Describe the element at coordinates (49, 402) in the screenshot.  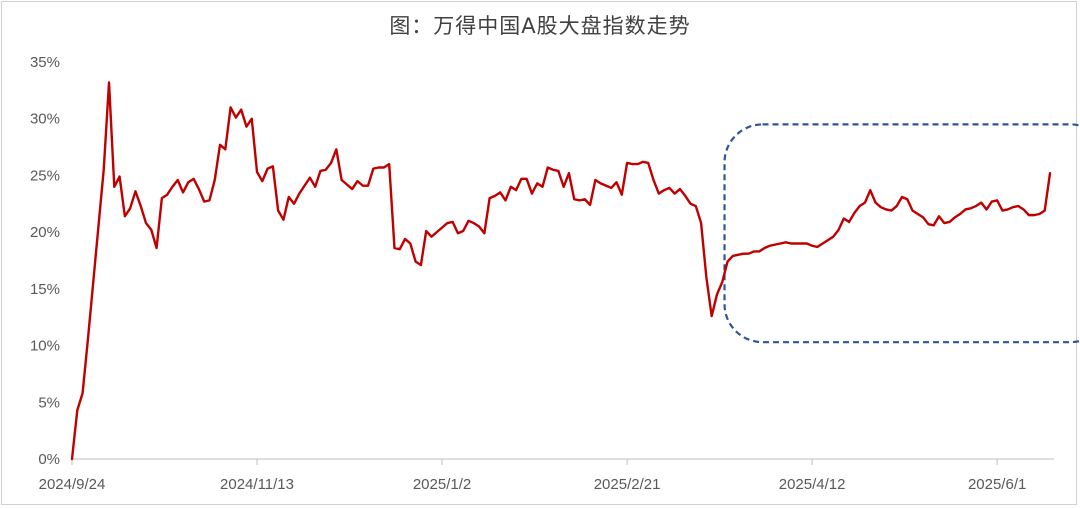
I see `y-tick-label: 5%` at that location.